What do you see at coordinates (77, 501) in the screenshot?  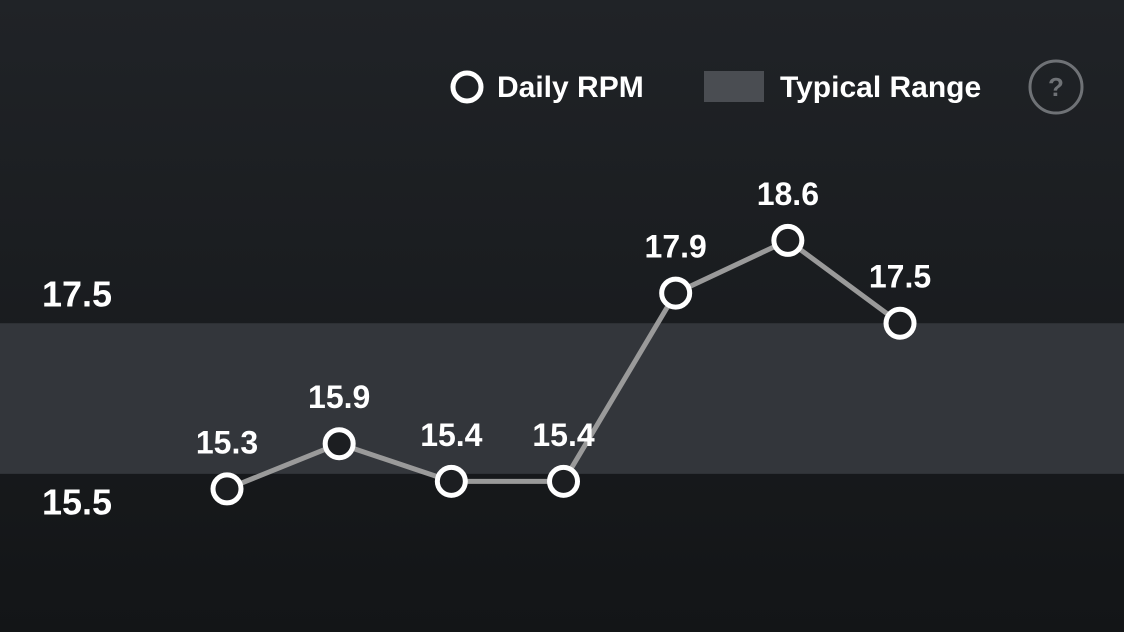 I see `y-tick-label: 15.5` at bounding box center [77, 501].